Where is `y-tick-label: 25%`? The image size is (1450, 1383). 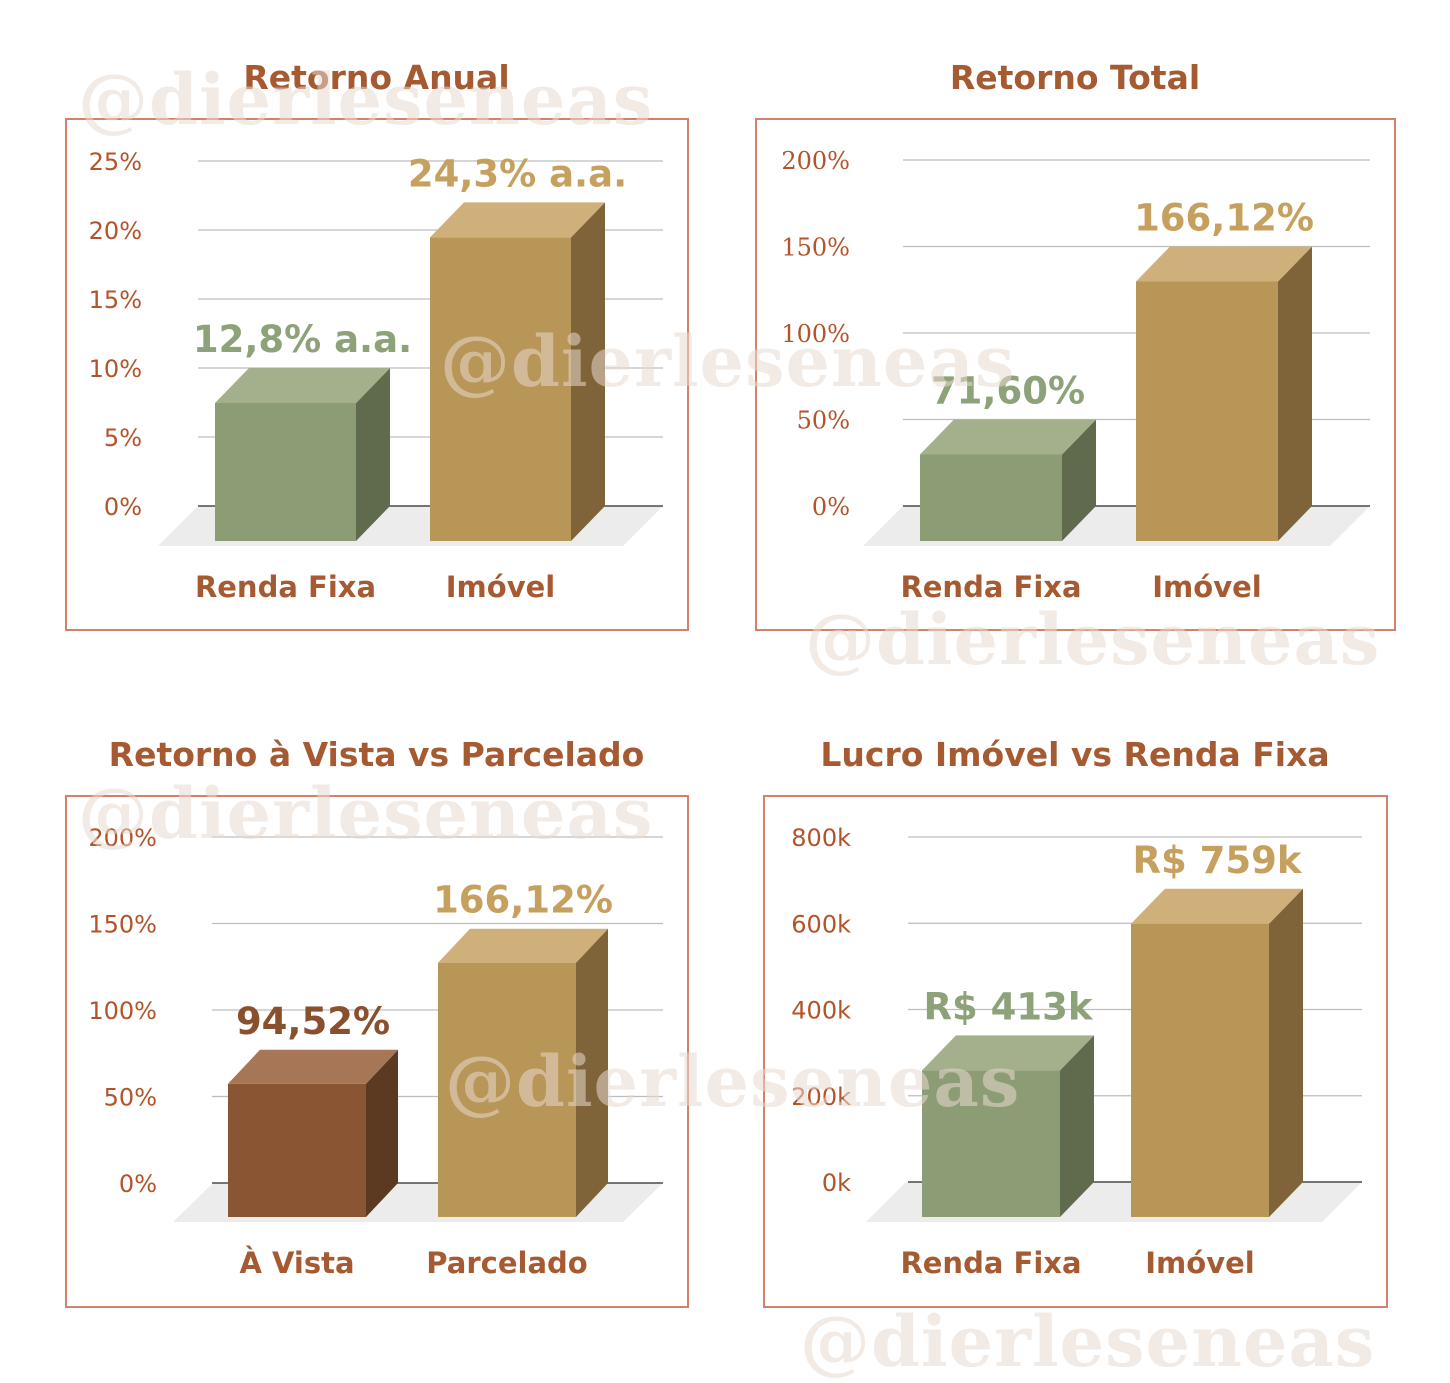 y-tick-label: 25% is located at coordinates (115, 162).